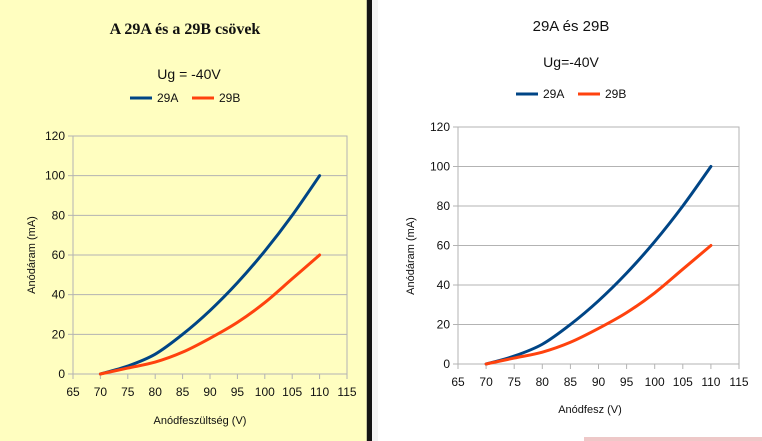  What do you see at coordinates (627, 382) in the screenshot?
I see `right-x-tick-label-95: 95` at bounding box center [627, 382].